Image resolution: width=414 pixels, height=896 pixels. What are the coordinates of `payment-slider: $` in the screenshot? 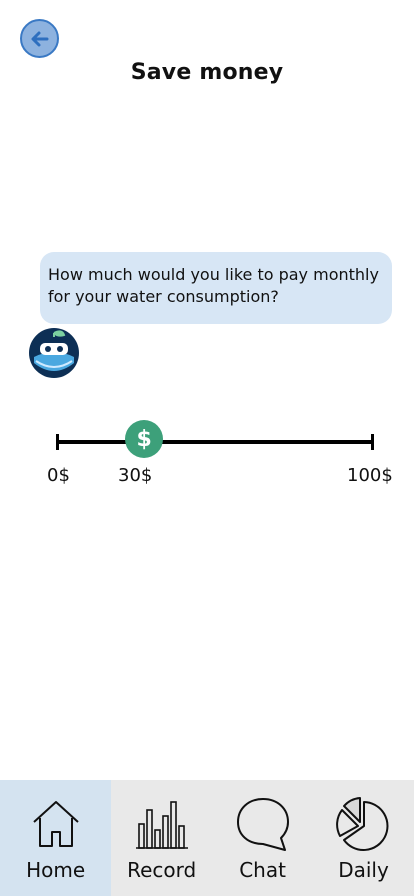 It's located at (215, 440).